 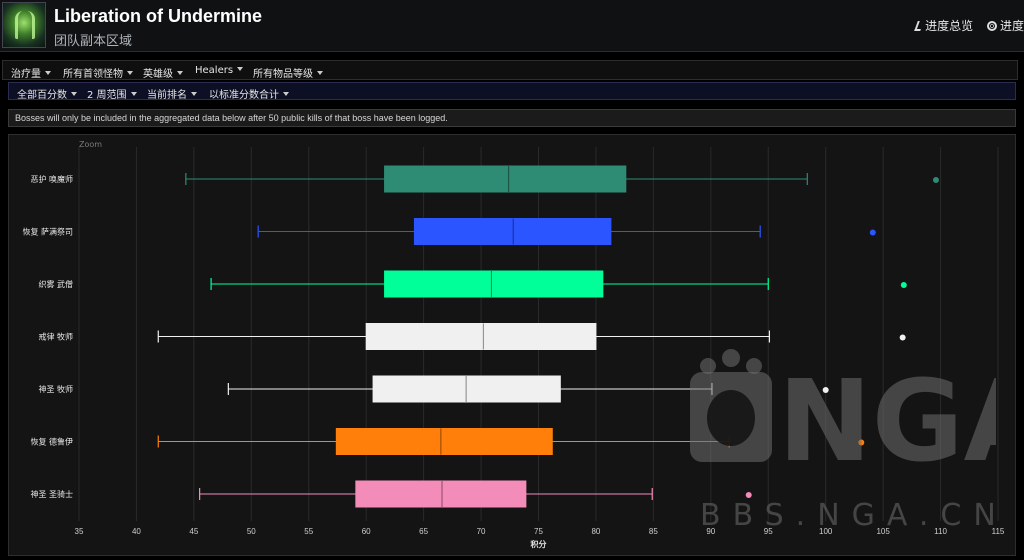 I want to click on percentile-dropdown-label: 全部百分数, so click(x=42, y=95).